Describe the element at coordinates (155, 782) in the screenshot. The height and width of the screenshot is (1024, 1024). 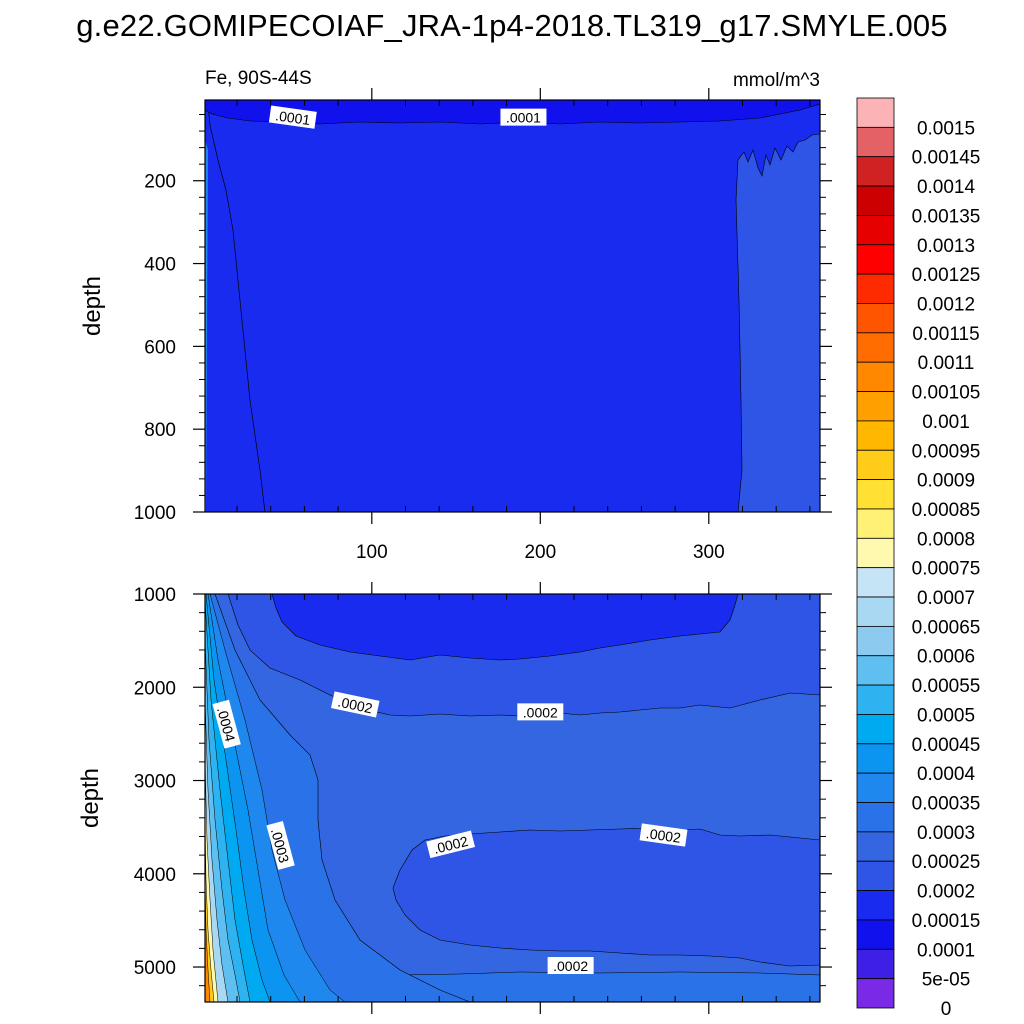
I see `lower-y-tick-label: 3000` at that location.